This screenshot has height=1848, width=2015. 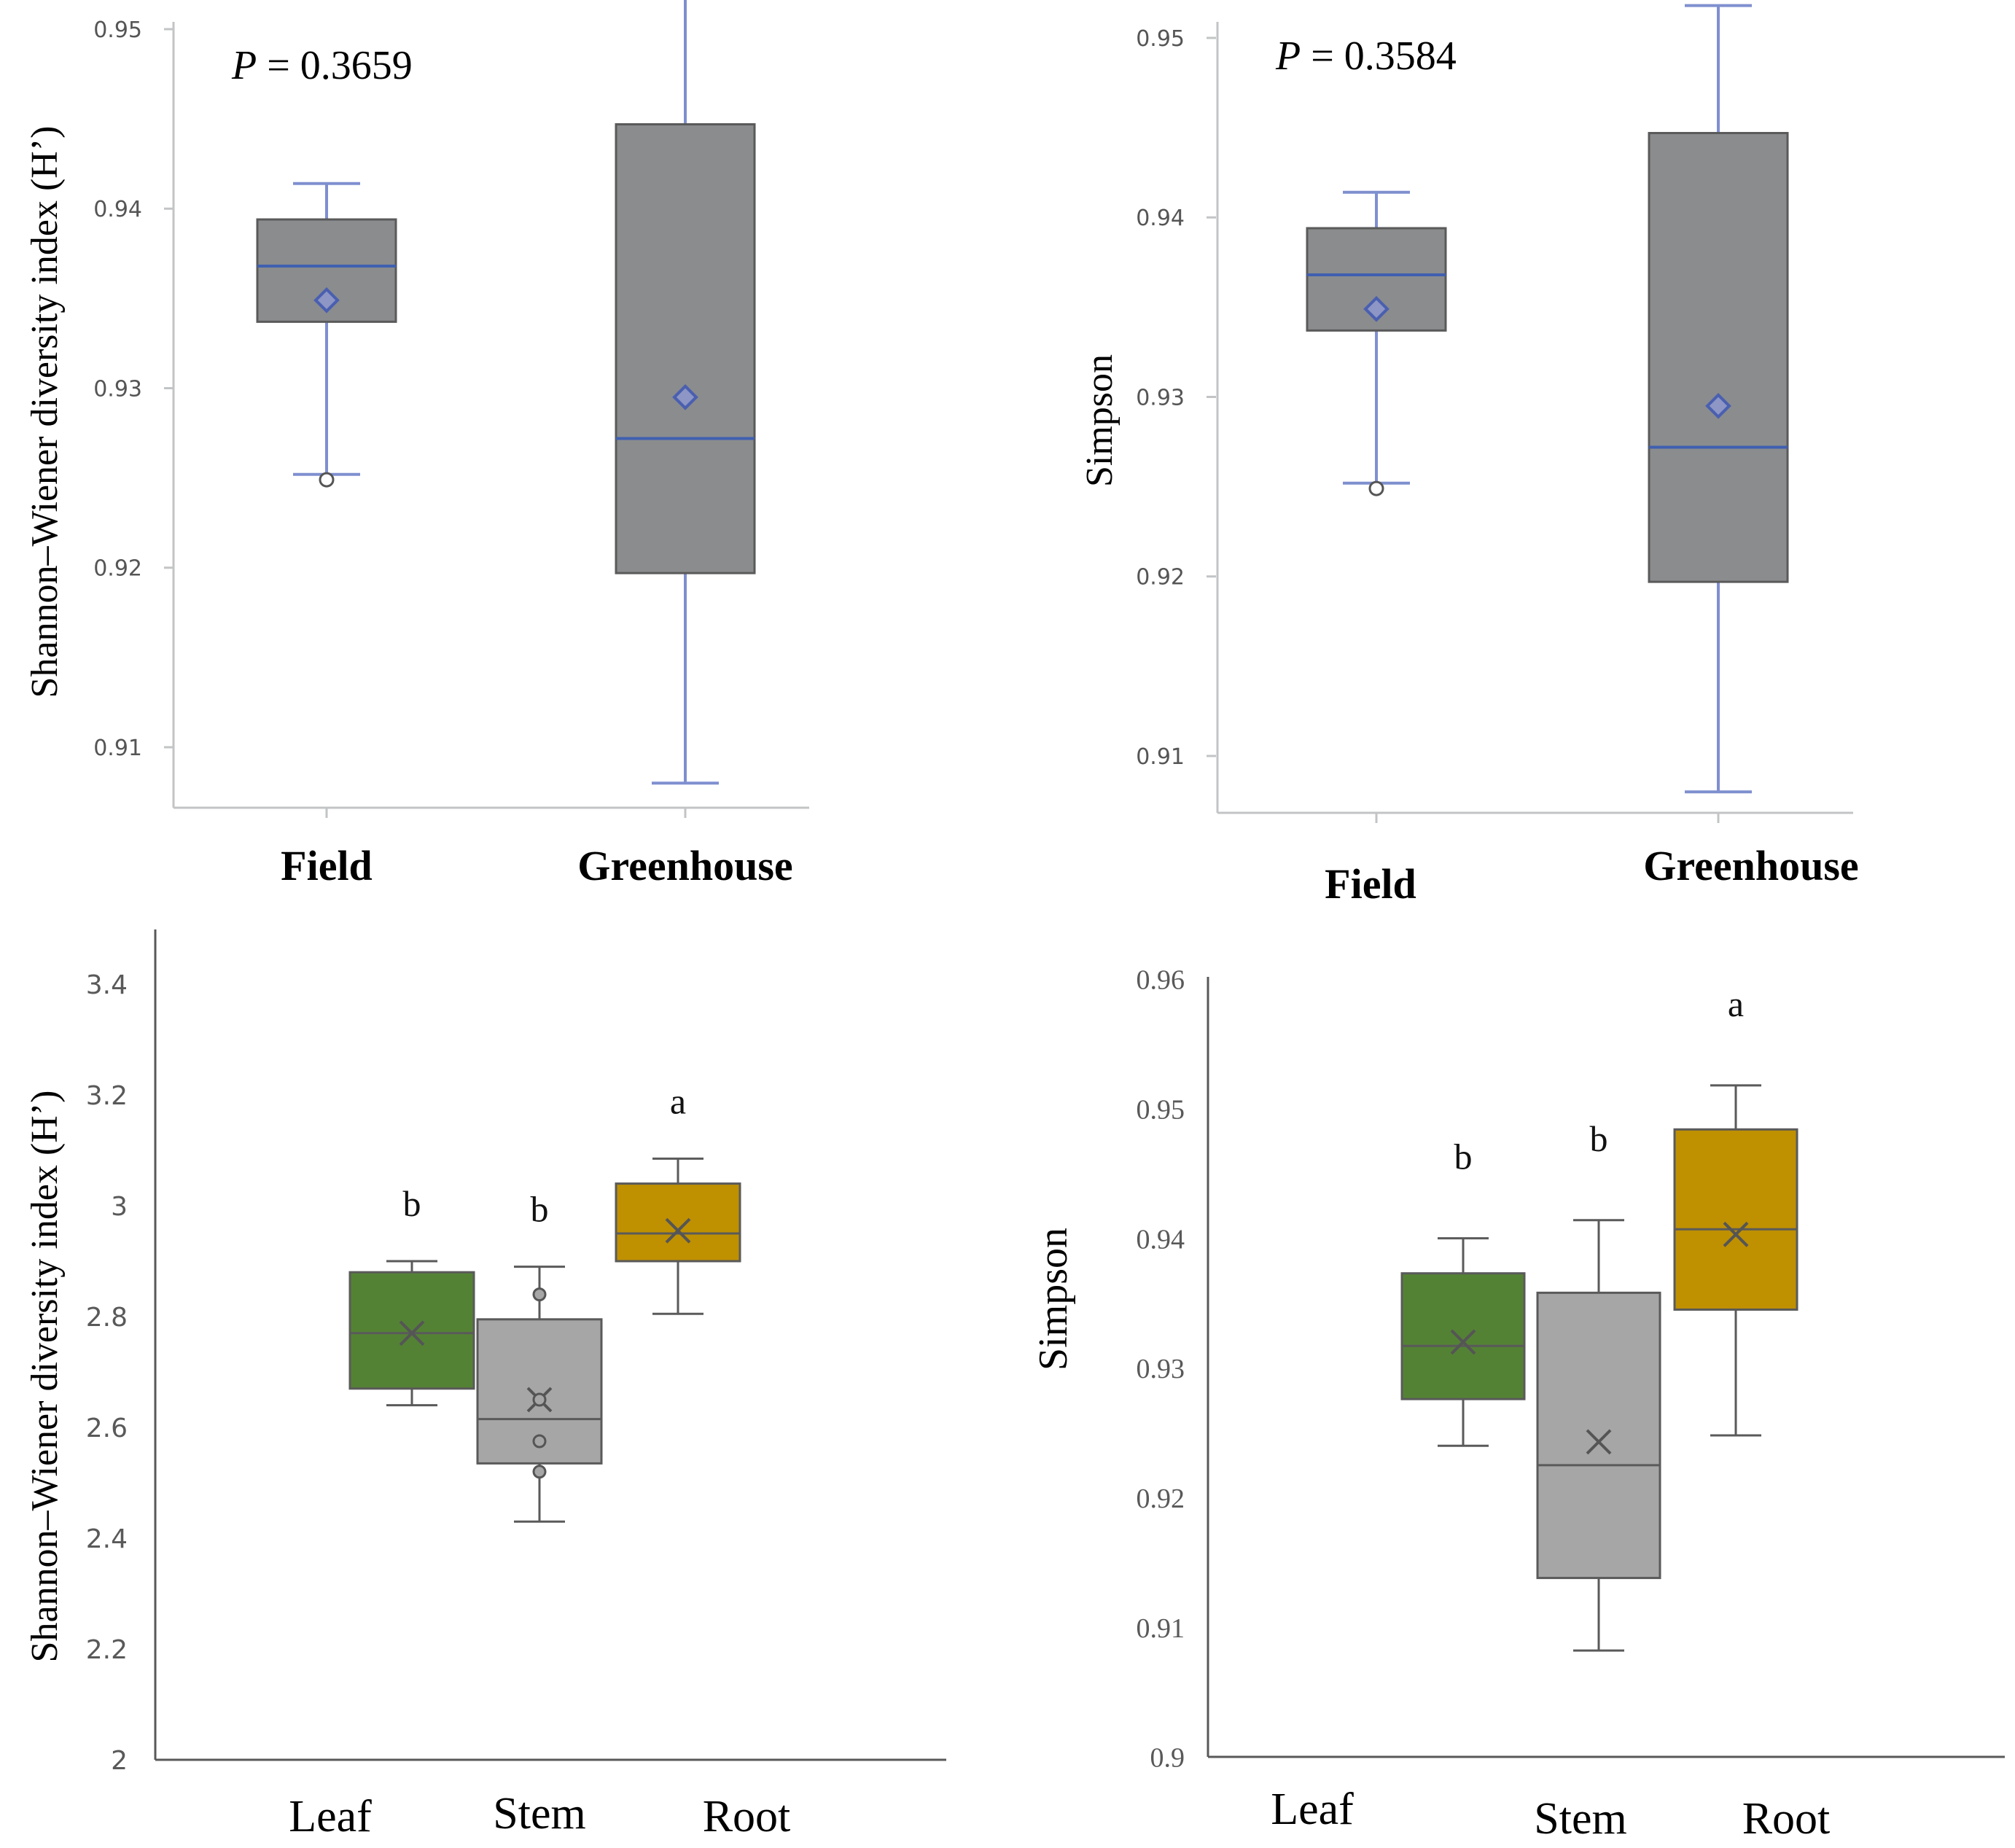 I want to click on y-tick-label: 2, so click(x=119, y=1761).